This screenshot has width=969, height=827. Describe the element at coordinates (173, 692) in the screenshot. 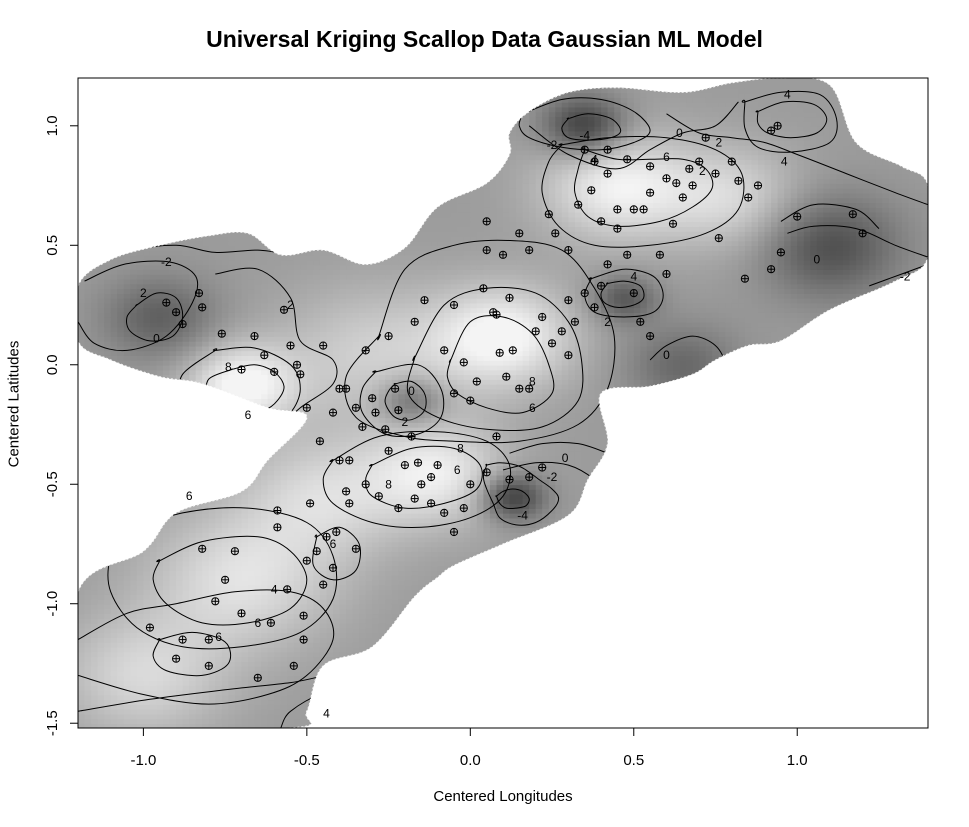

I see `surface-cell-1911` at that location.